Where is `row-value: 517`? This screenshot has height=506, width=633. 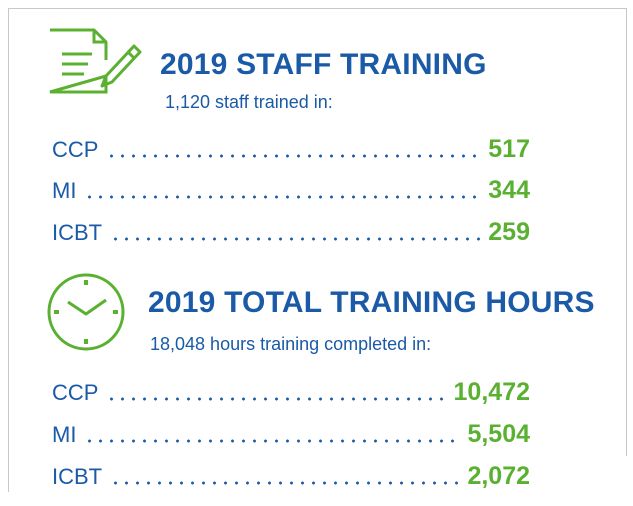 row-value: 517 is located at coordinates (509, 149).